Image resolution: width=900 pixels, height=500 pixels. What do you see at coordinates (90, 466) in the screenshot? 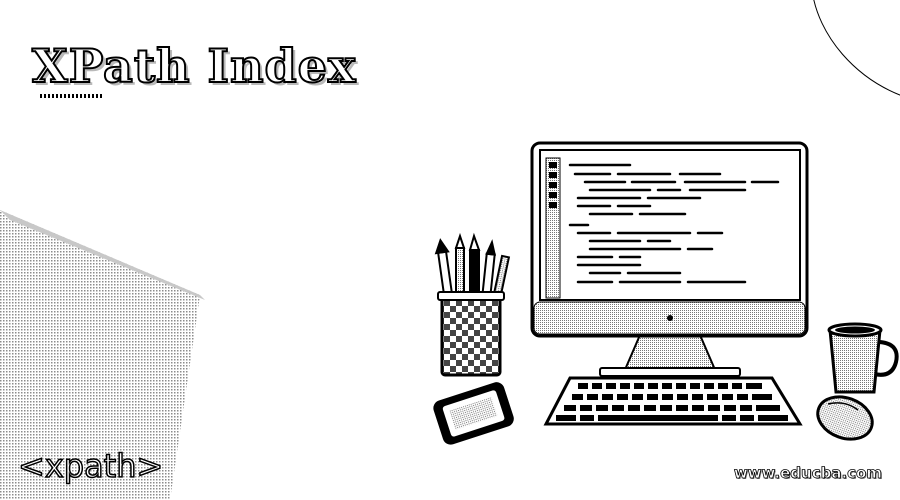
I see `xpath-logo-text: <xpath>` at bounding box center [90, 466].